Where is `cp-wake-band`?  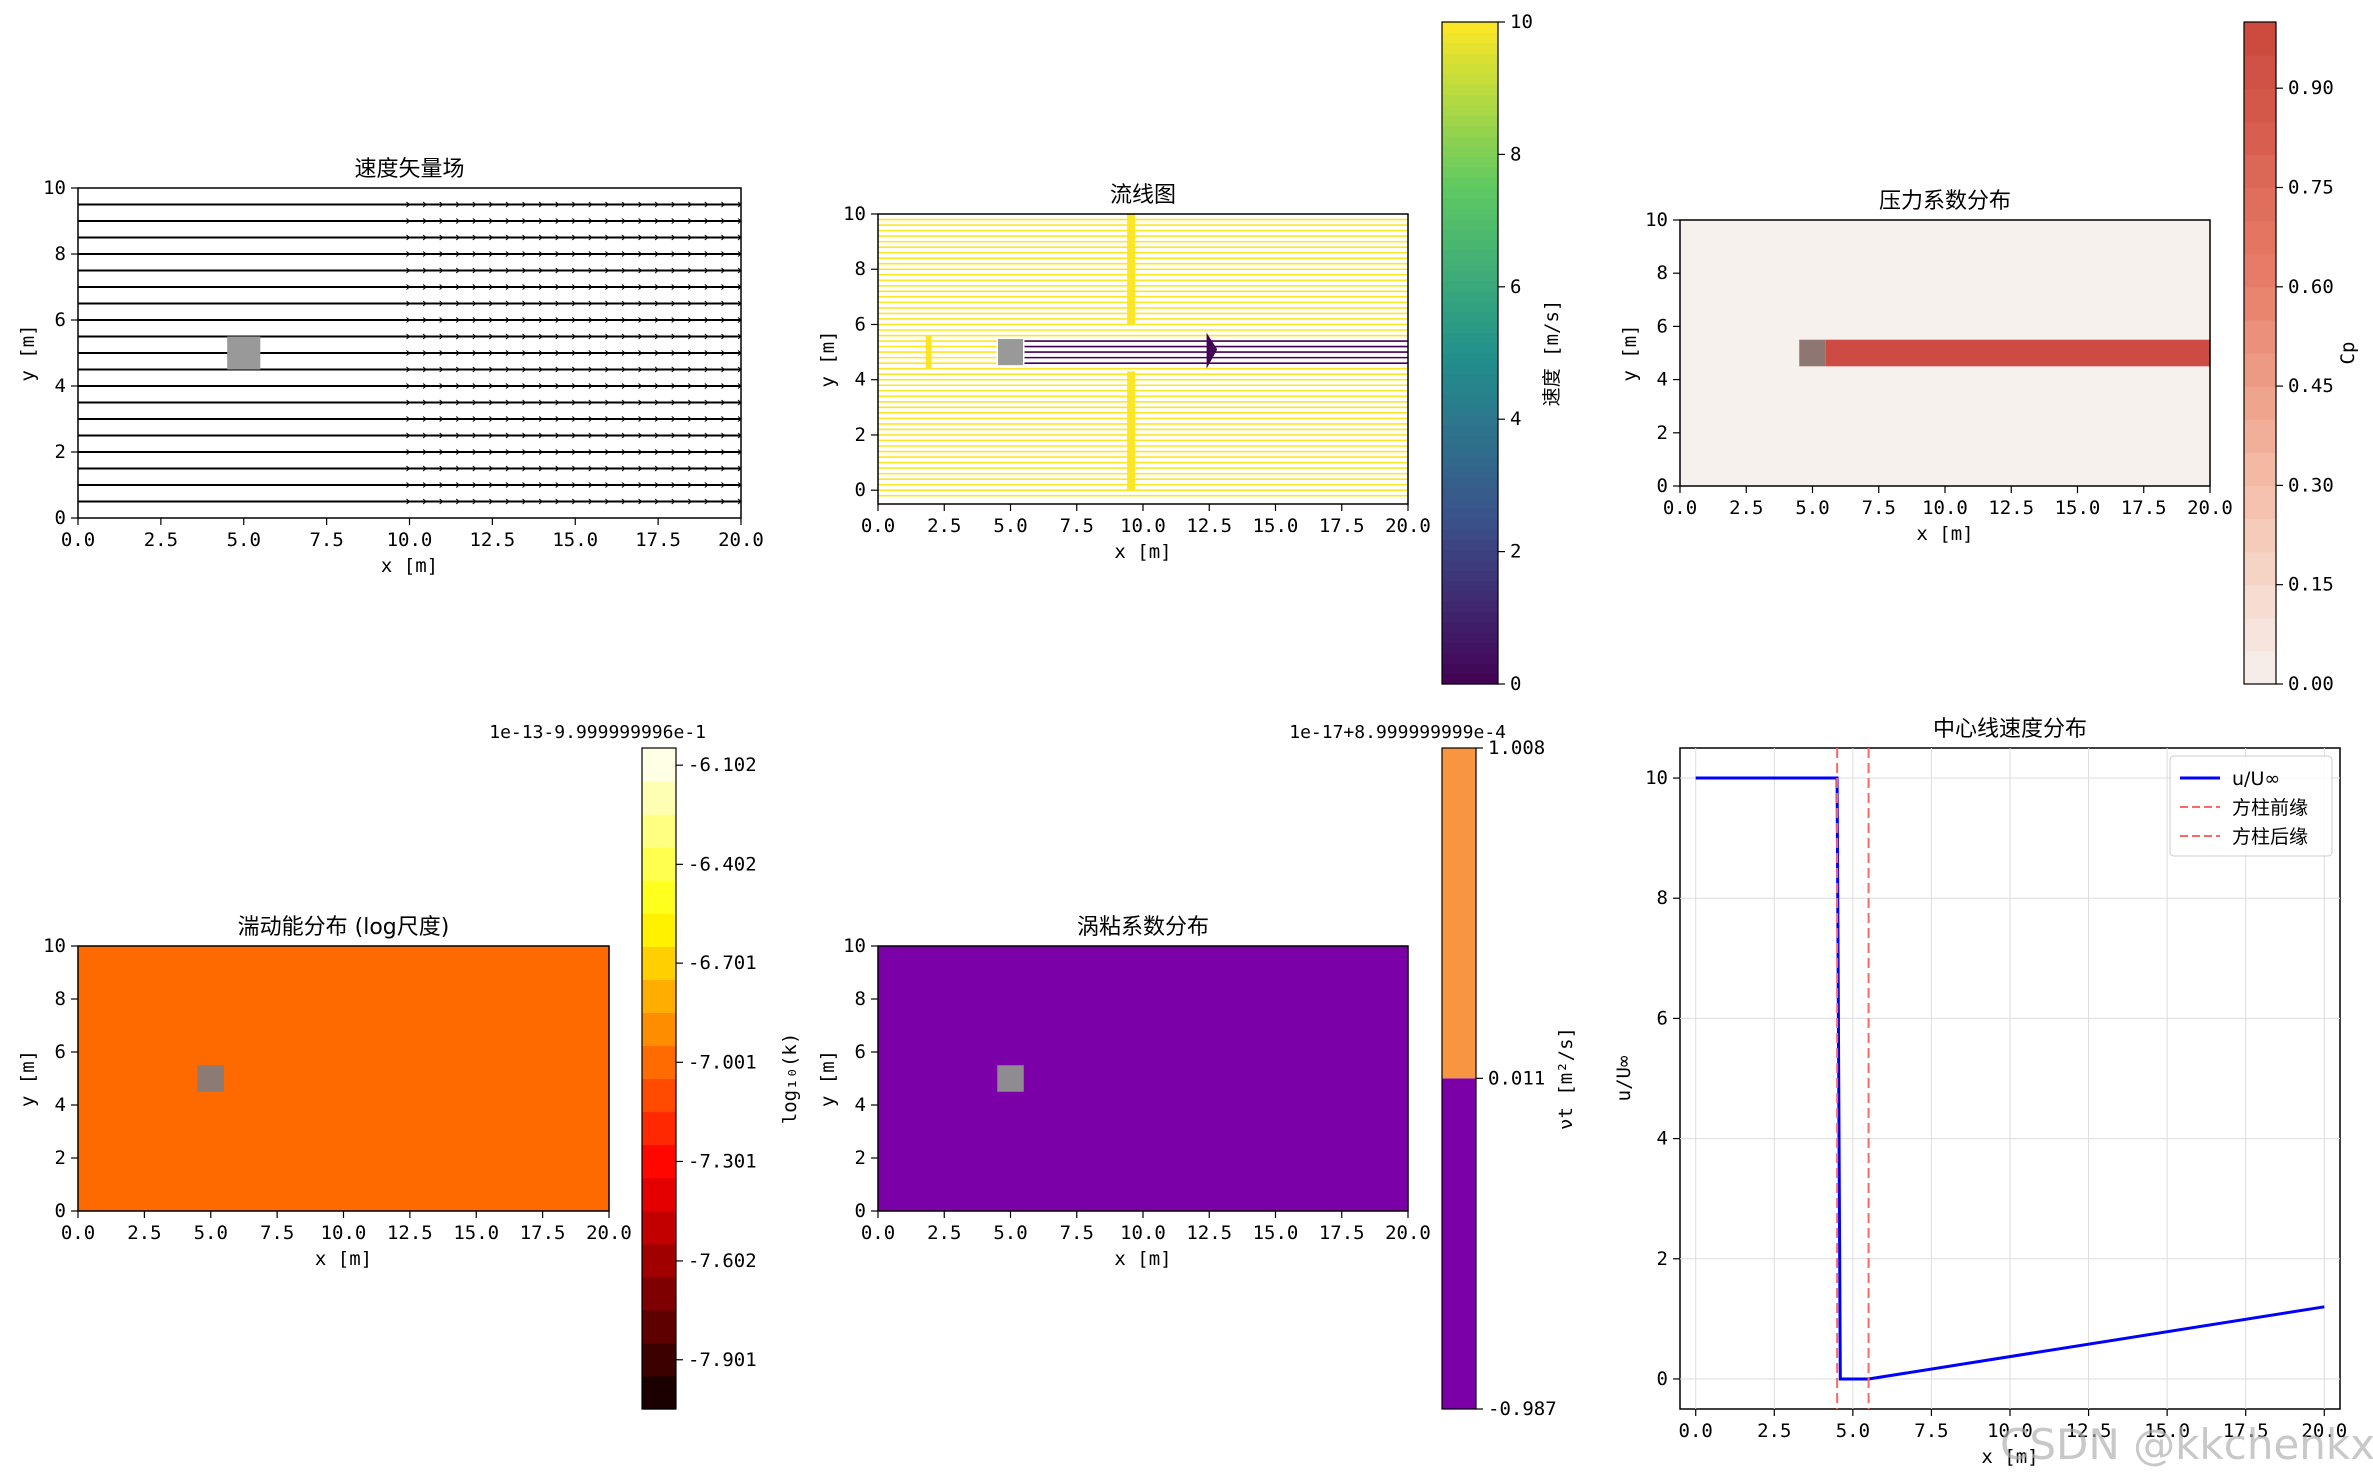 cp-wake-band is located at coordinates (2017, 353).